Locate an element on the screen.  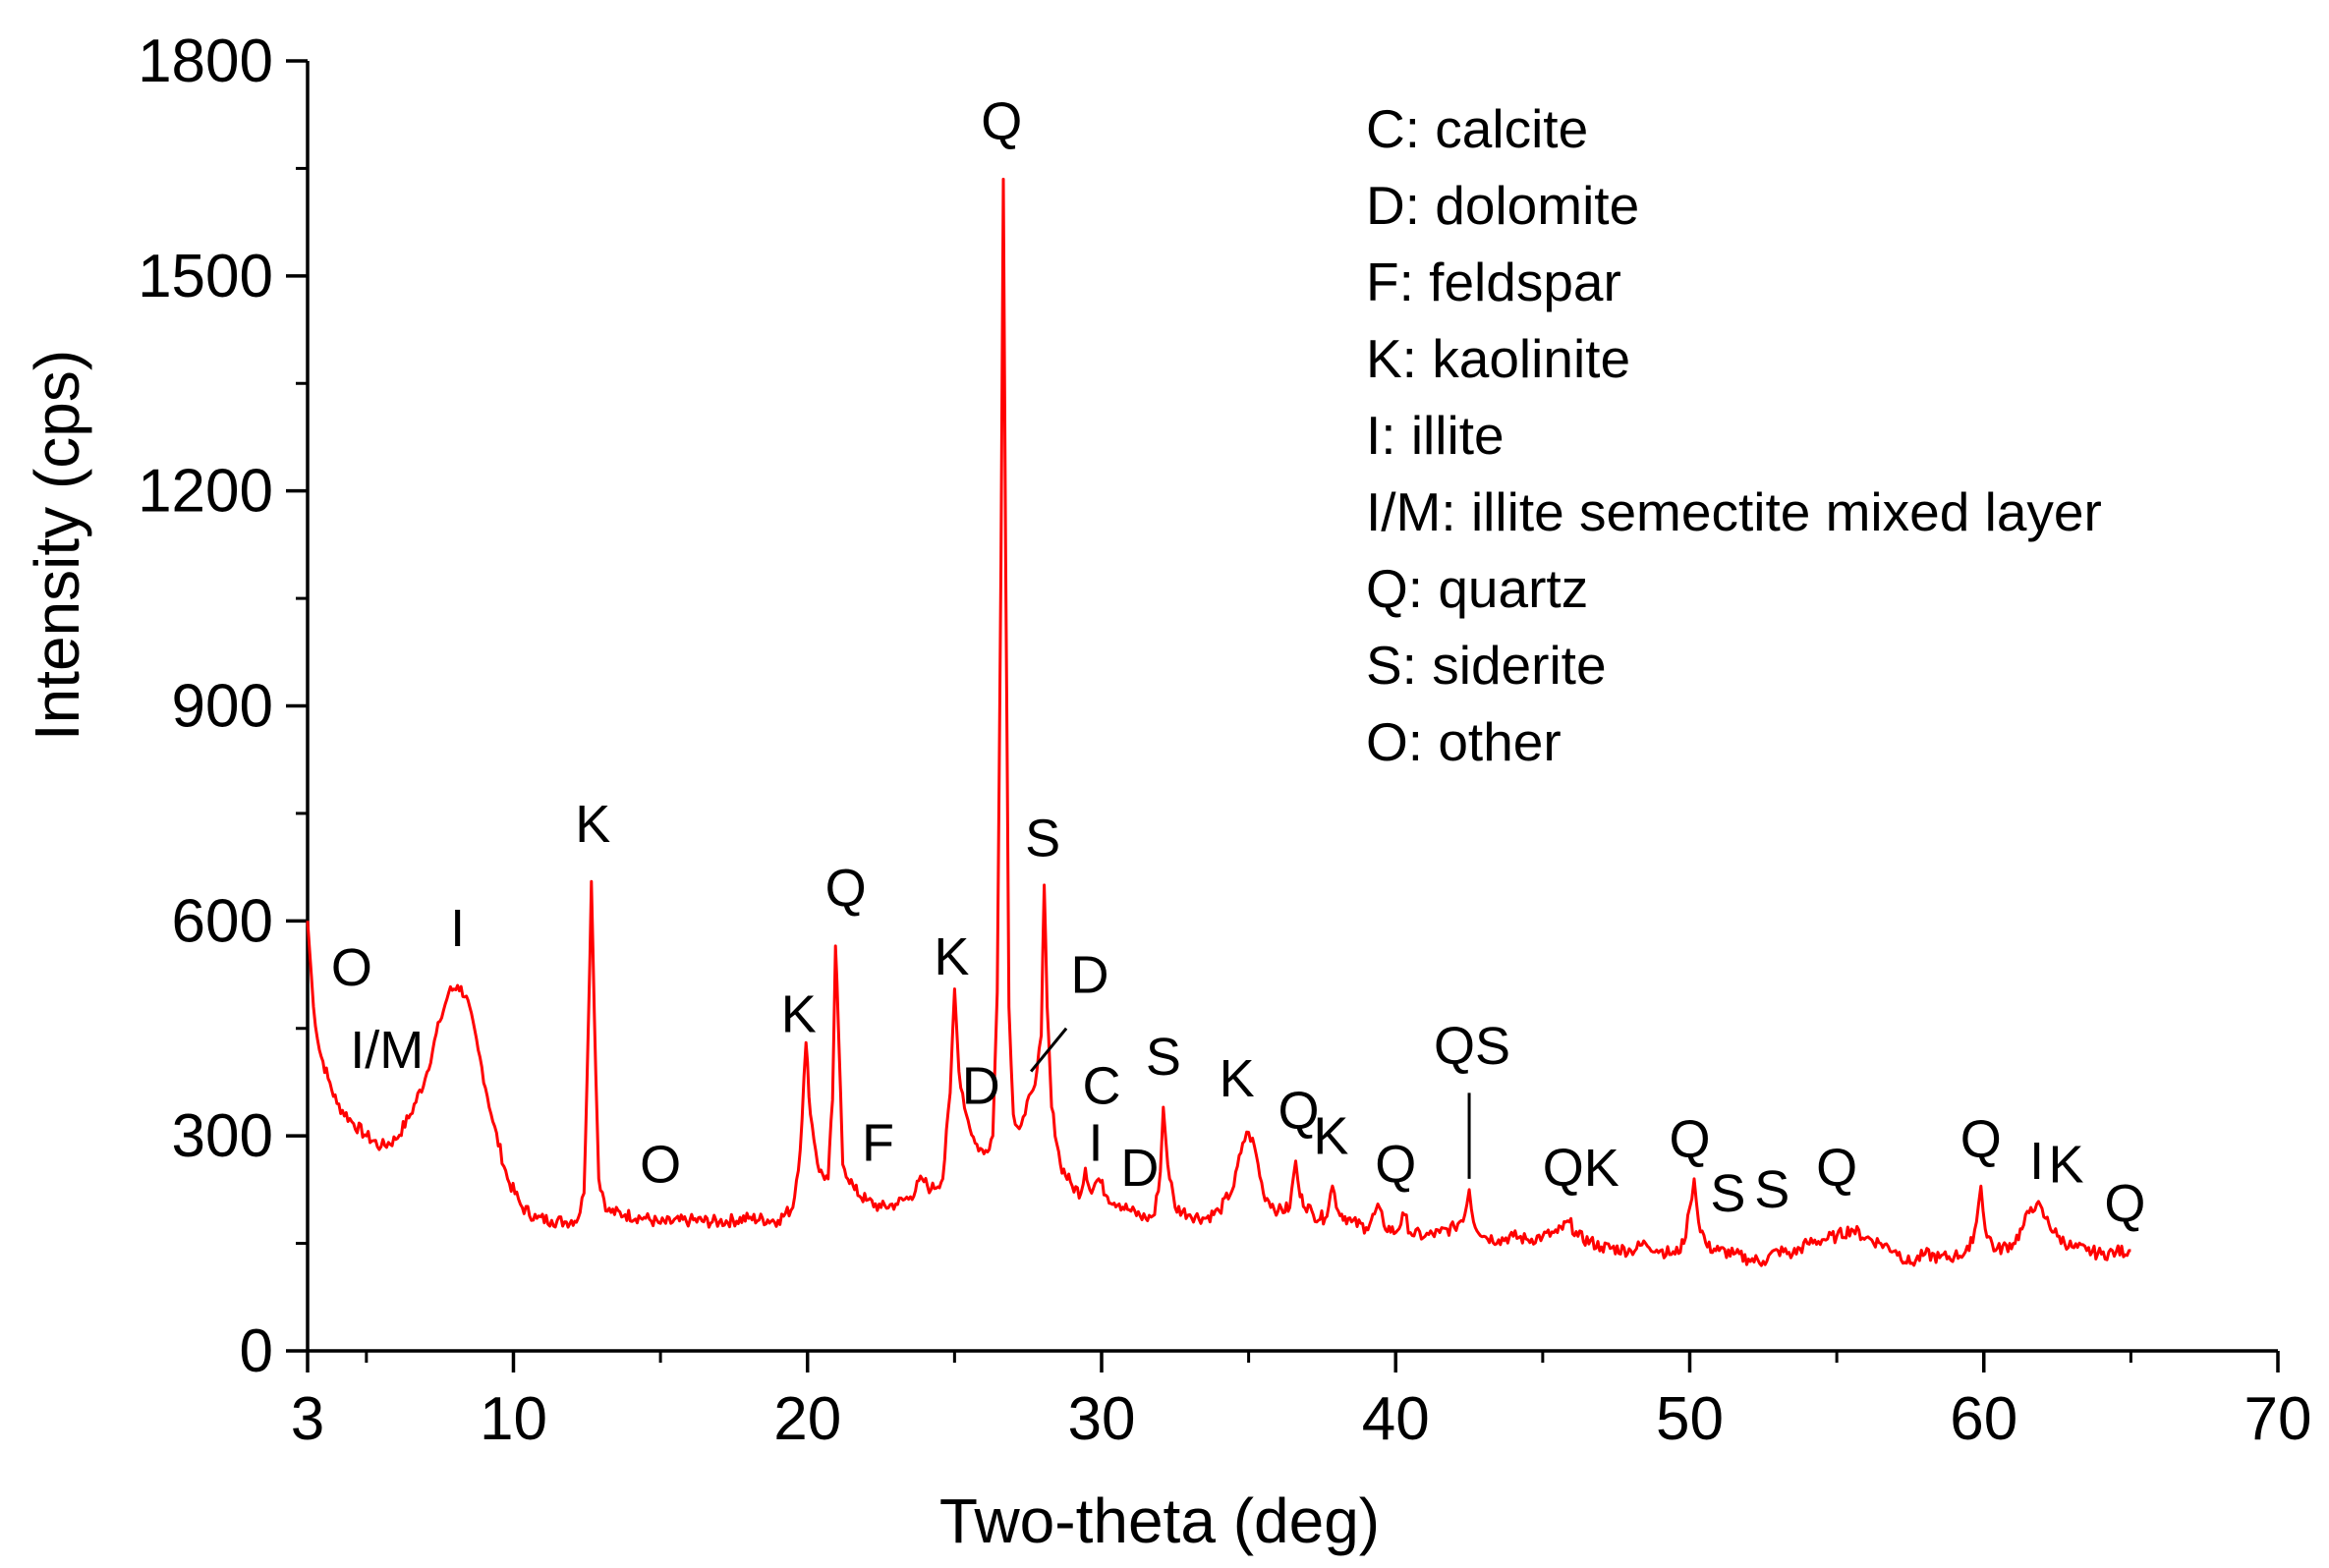
y-tick-label: 1200 is located at coordinates (205, 492).